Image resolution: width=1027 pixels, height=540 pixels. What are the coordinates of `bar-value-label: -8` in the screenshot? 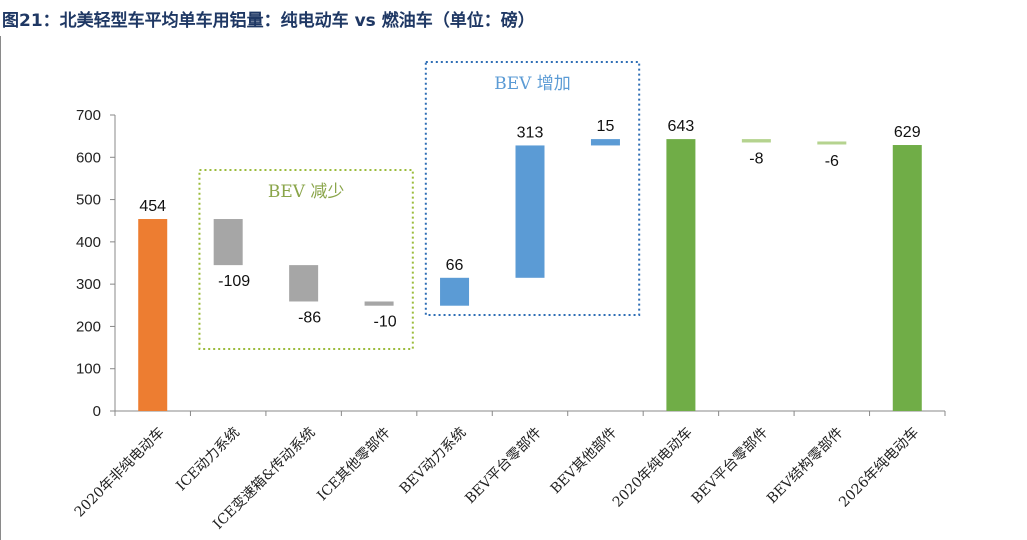 It's located at (756, 158).